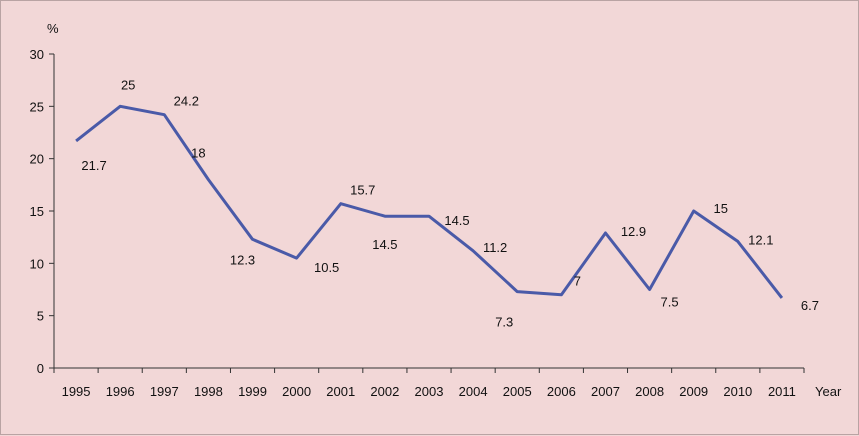  Describe the element at coordinates (429, 391) in the screenshot. I see `x-tick-label: 2003` at that location.